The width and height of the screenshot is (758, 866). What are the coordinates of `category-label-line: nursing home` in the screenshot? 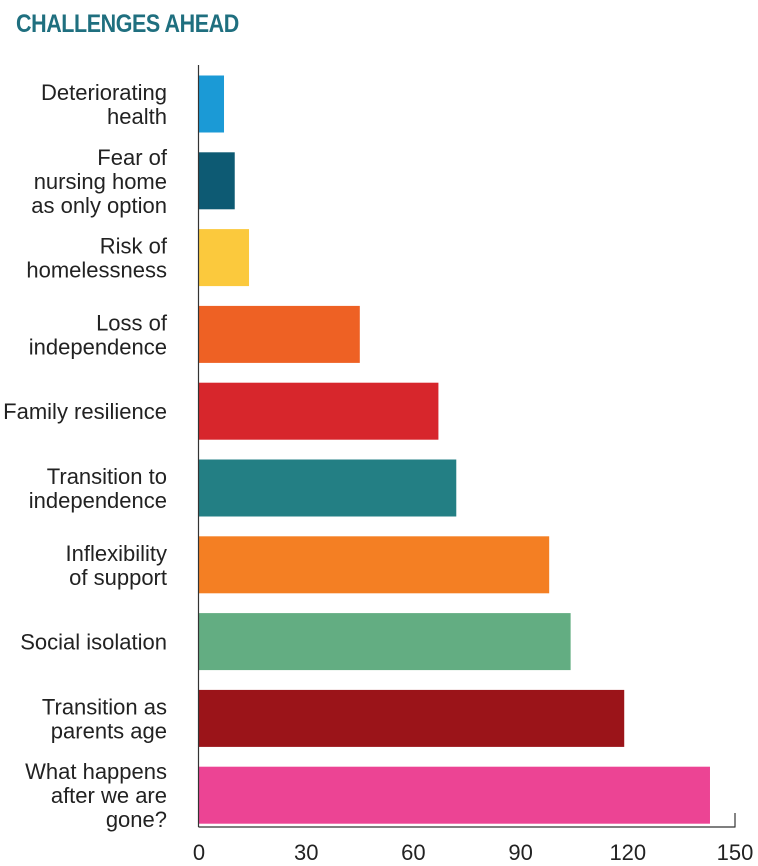 It's located at (100, 181).